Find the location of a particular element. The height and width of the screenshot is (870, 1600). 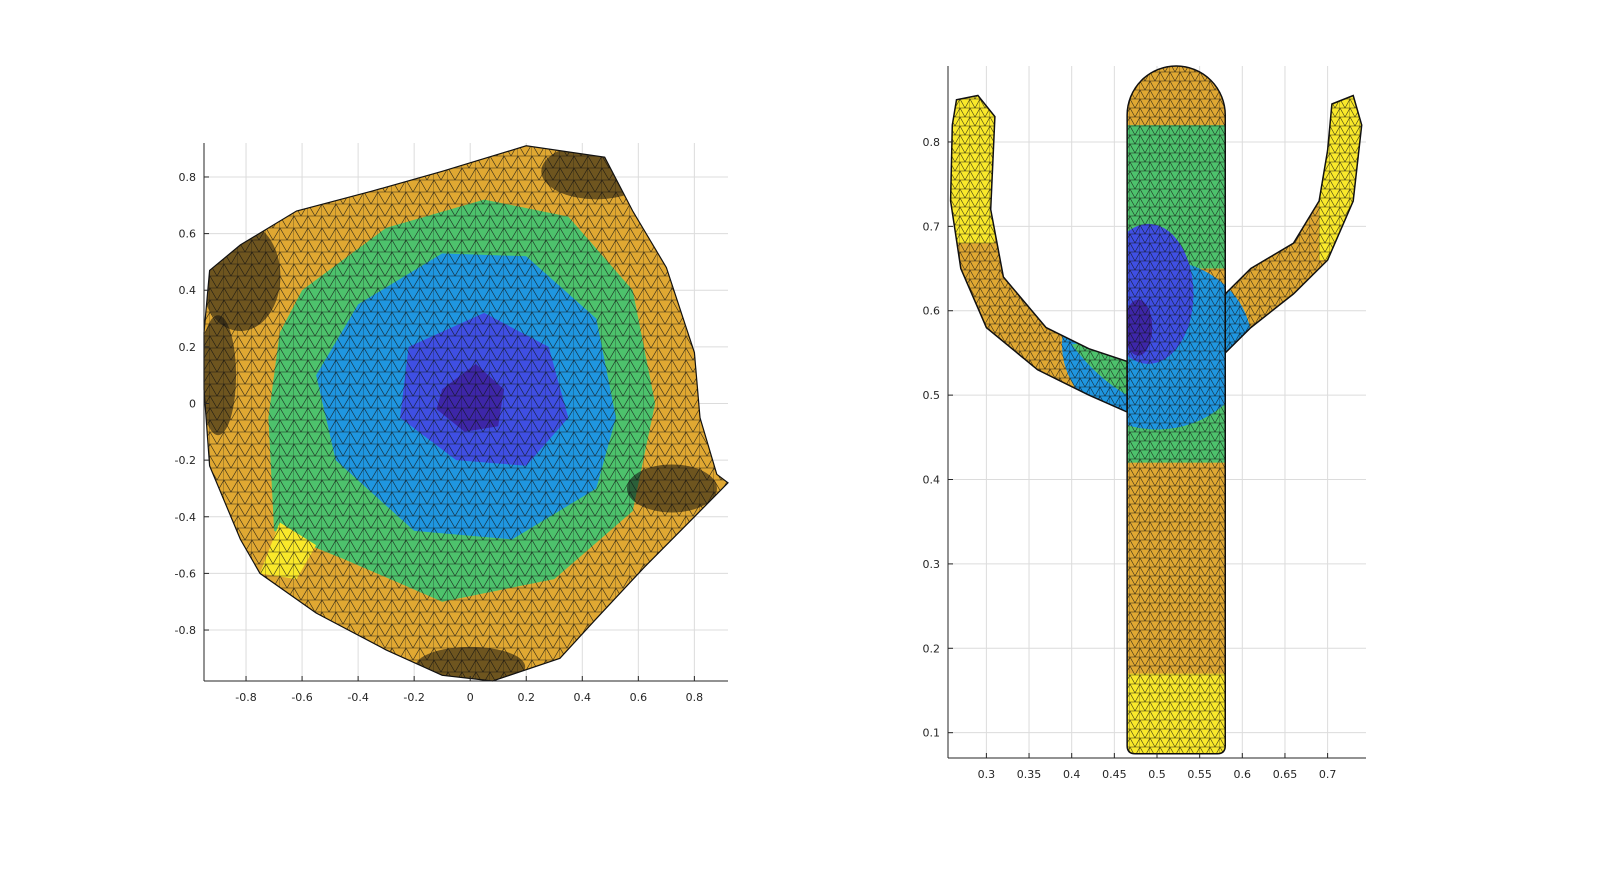

left-y-tick-label: 0 is located at coordinates (192, 404).